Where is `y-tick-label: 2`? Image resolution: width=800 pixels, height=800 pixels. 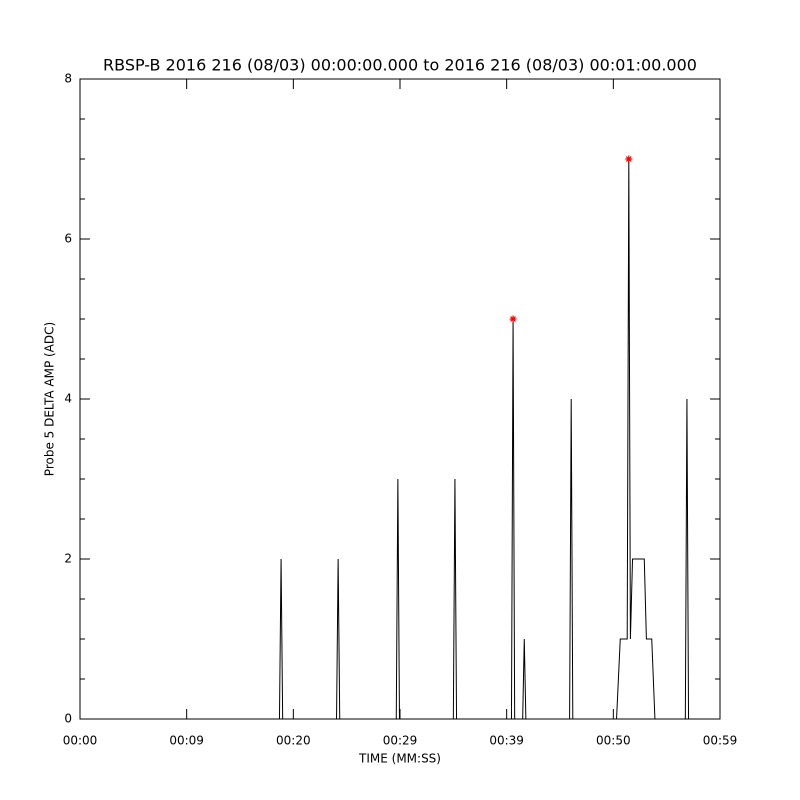 y-tick-label: 2 is located at coordinates (68, 559).